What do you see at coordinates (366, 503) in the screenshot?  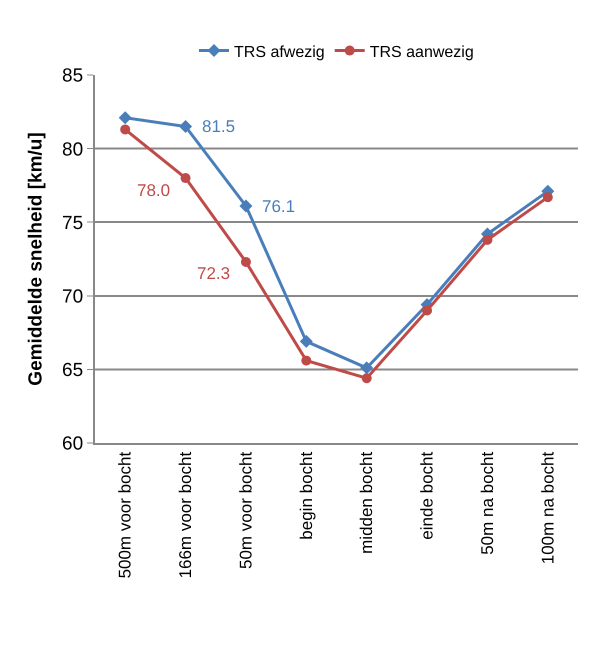 I see `x-tick-label: midden bocht` at bounding box center [366, 503].